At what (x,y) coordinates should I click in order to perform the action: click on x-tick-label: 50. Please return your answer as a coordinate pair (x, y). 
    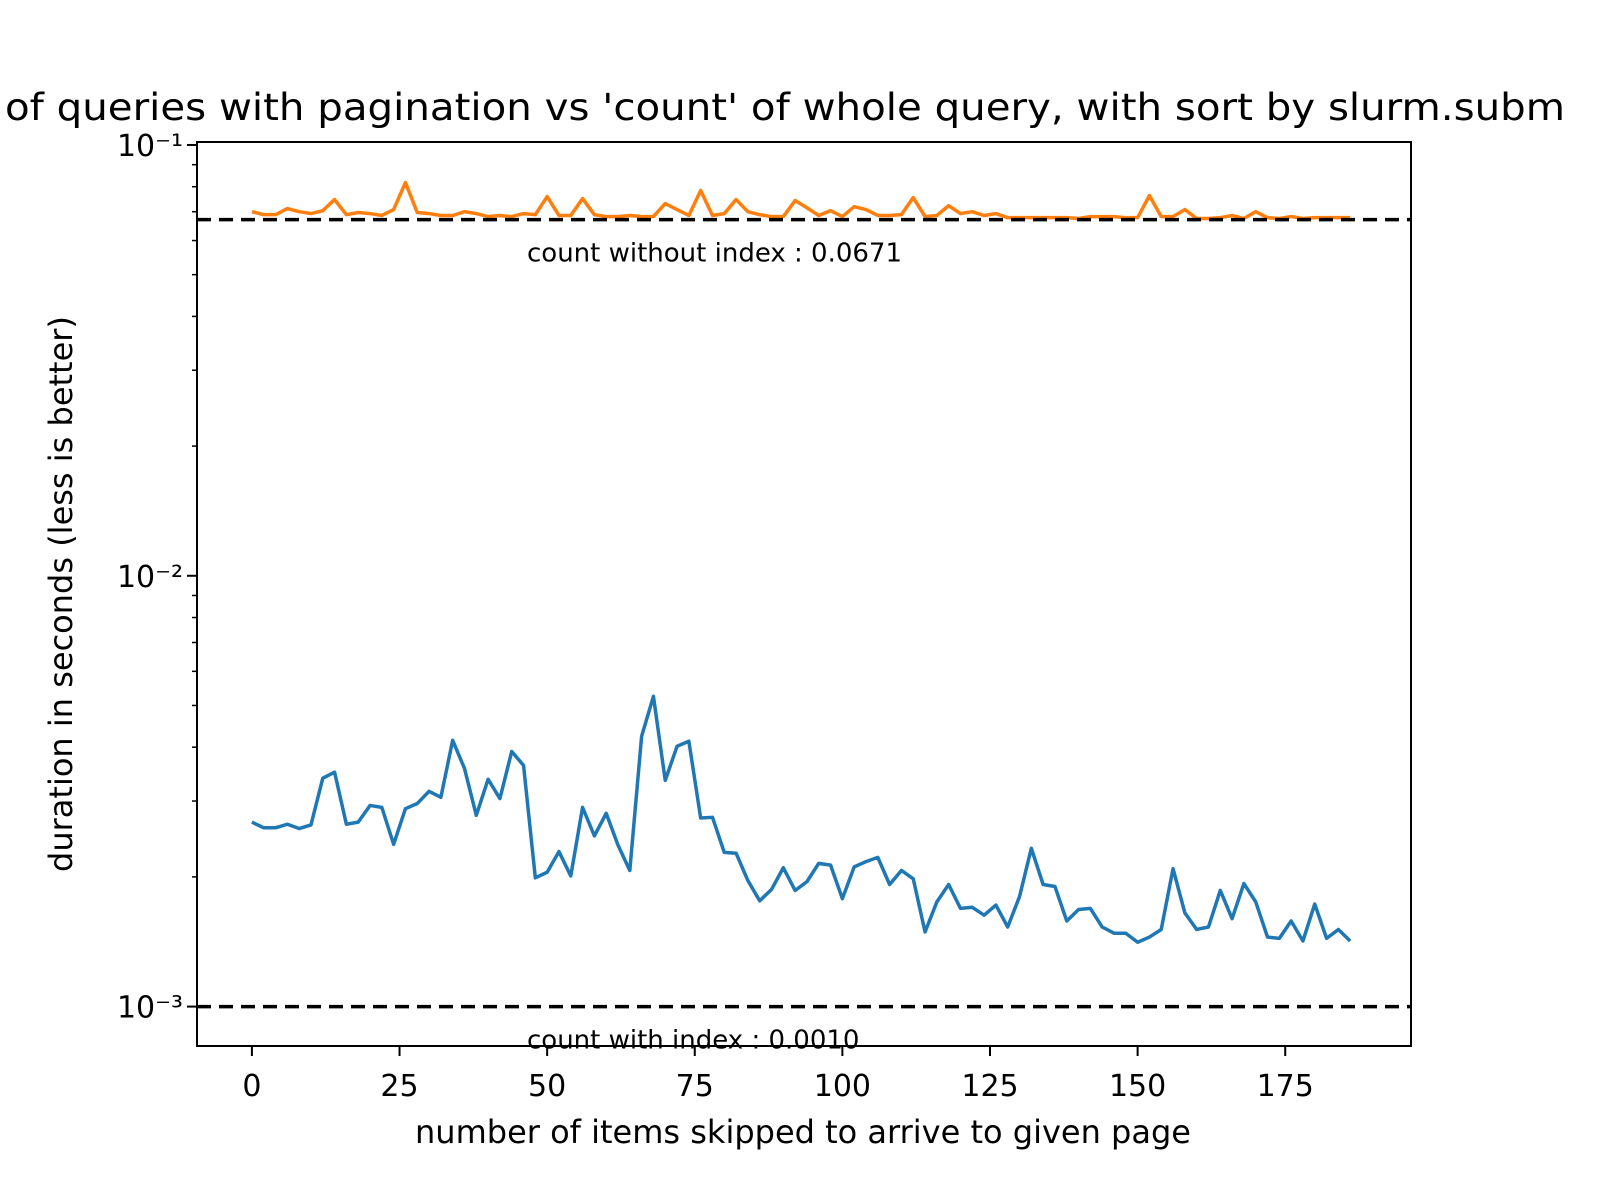
    Looking at the image, I should click on (547, 1086).